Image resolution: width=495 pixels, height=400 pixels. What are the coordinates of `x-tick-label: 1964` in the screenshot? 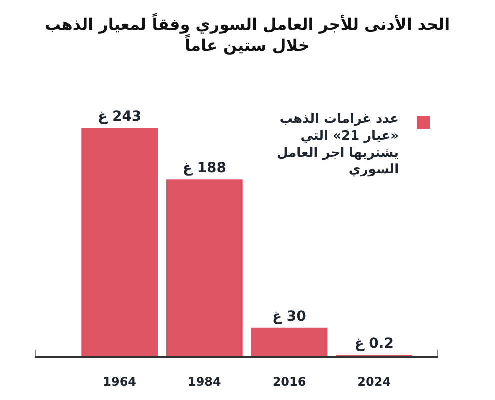 It's located at (120, 382).